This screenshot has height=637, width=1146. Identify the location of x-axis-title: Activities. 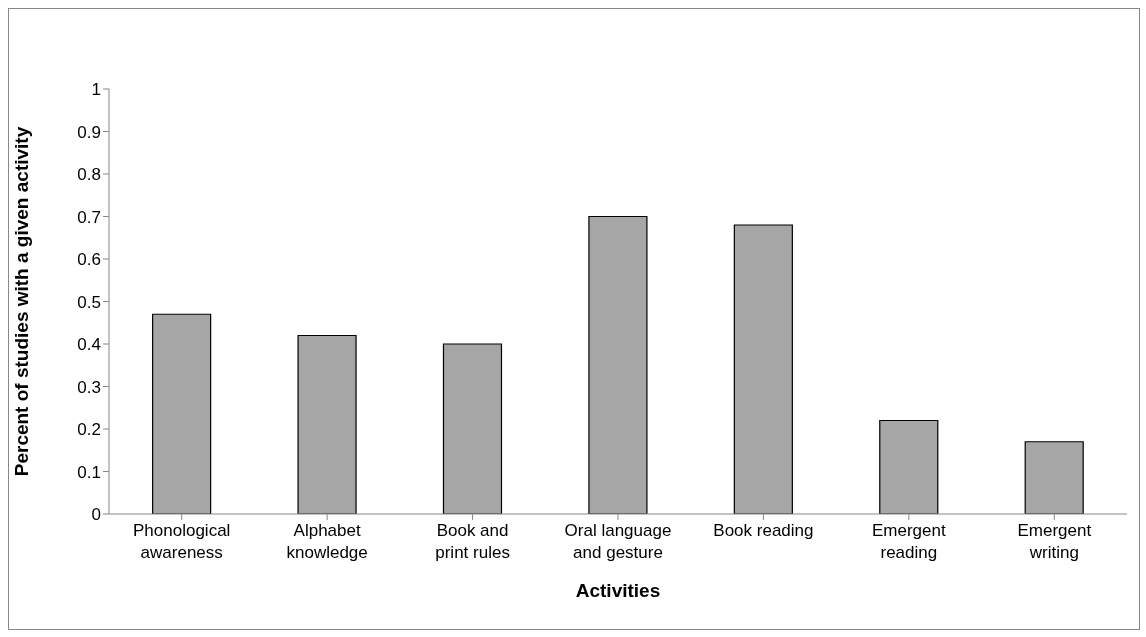
(618, 590).